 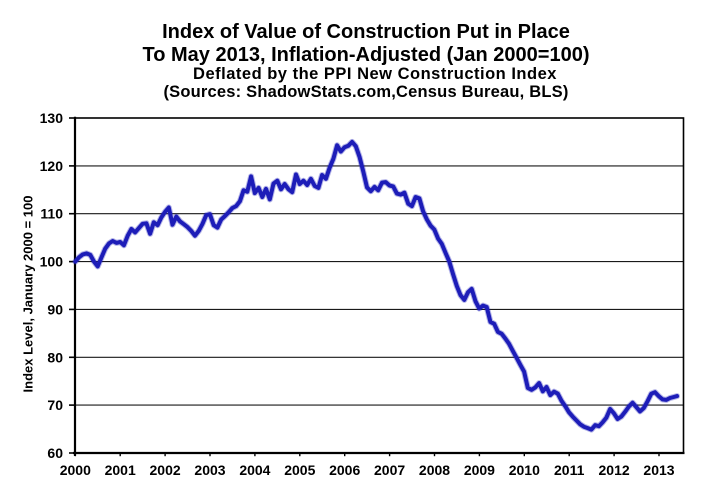 I want to click on svg-text: 2001, so click(x=120, y=470).